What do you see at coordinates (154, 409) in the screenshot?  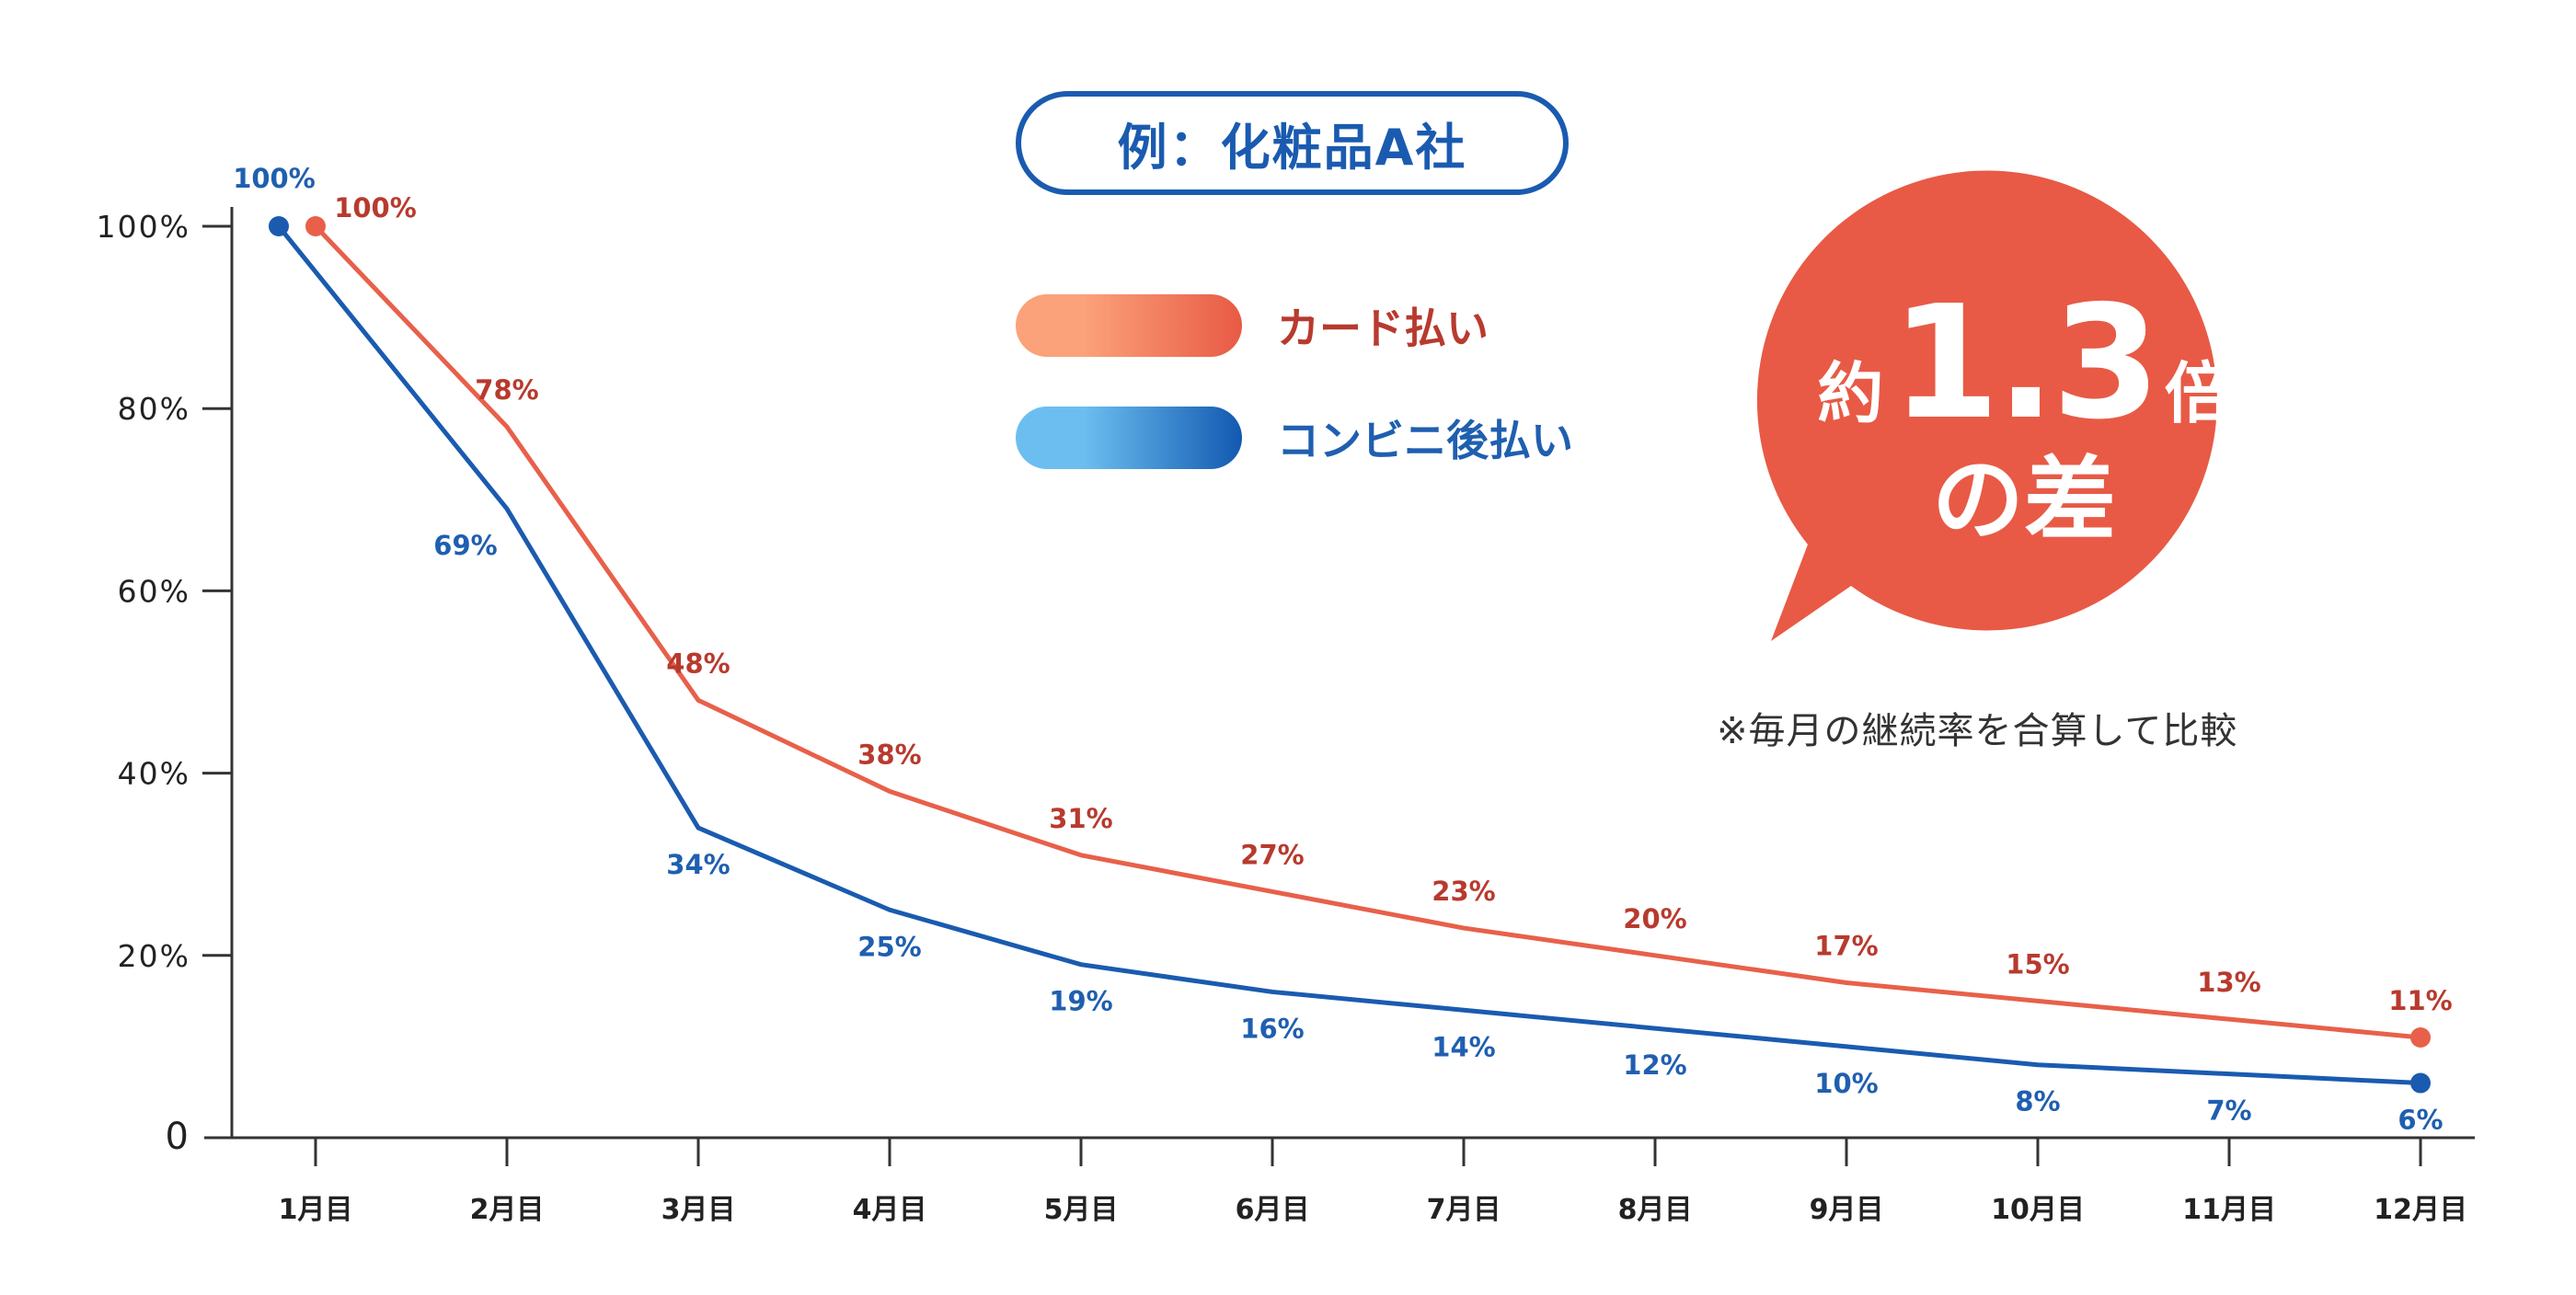 I see `y-tick-label: 80%` at bounding box center [154, 409].